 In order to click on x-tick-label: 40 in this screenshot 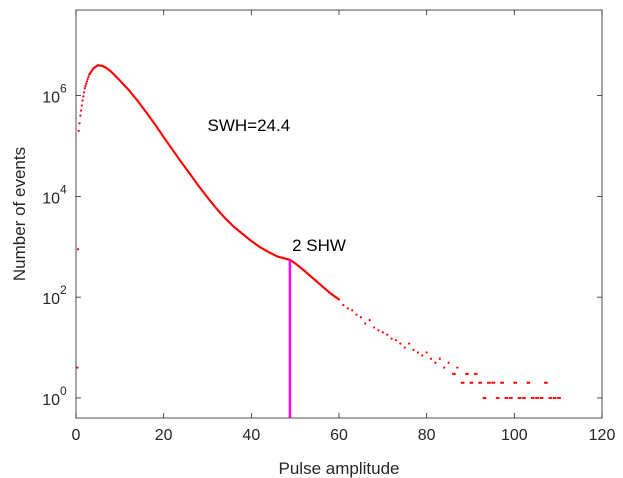, I will do `click(251, 435)`.